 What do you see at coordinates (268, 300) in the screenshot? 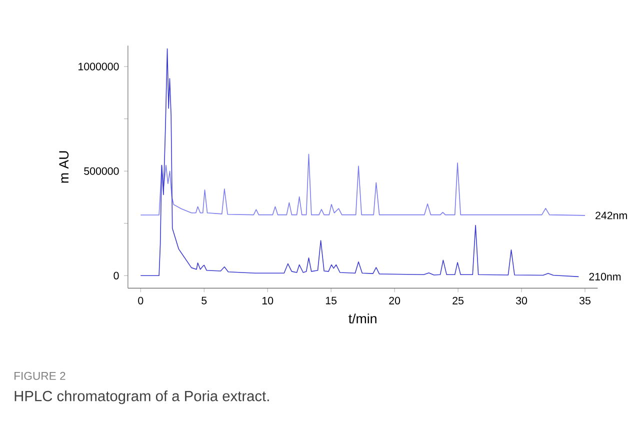
I see `x-tick-label: 10` at bounding box center [268, 300].